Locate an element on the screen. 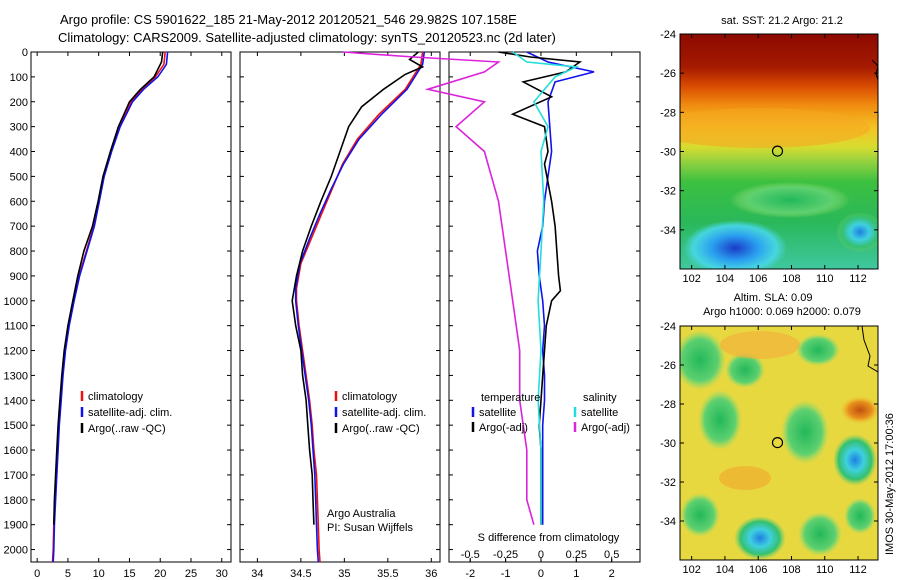 The width and height of the screenshot is (900, 580). y-tick-label: 500 is located at coordinates (19, 177).